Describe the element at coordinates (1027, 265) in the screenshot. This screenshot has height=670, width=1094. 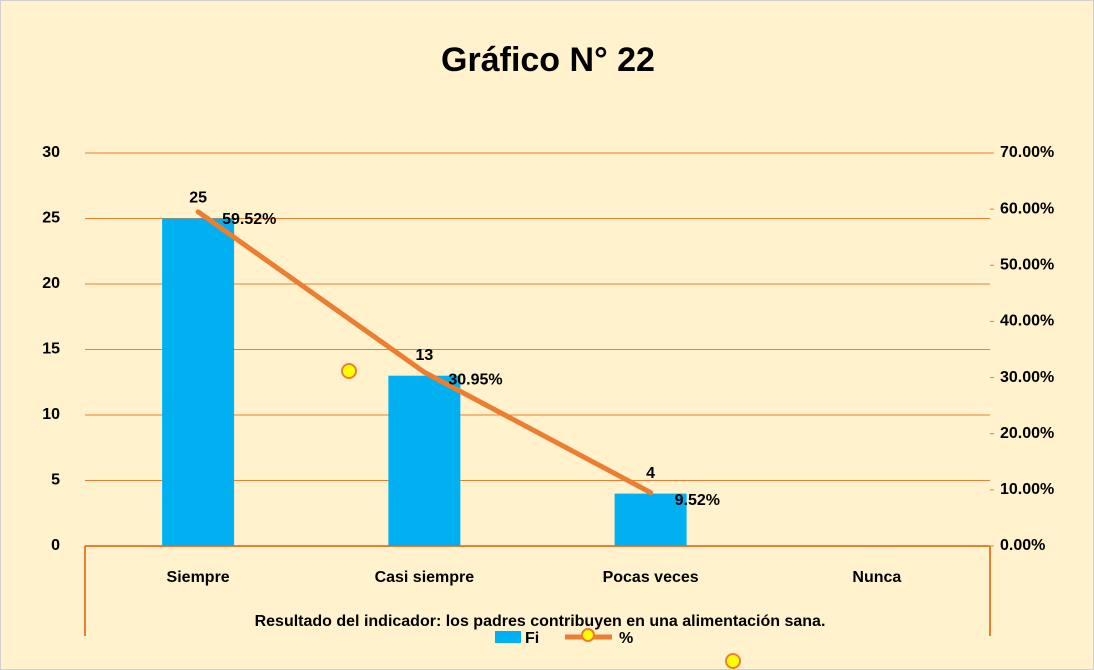
I see `y2-tick-label: 50.00%` at that location.